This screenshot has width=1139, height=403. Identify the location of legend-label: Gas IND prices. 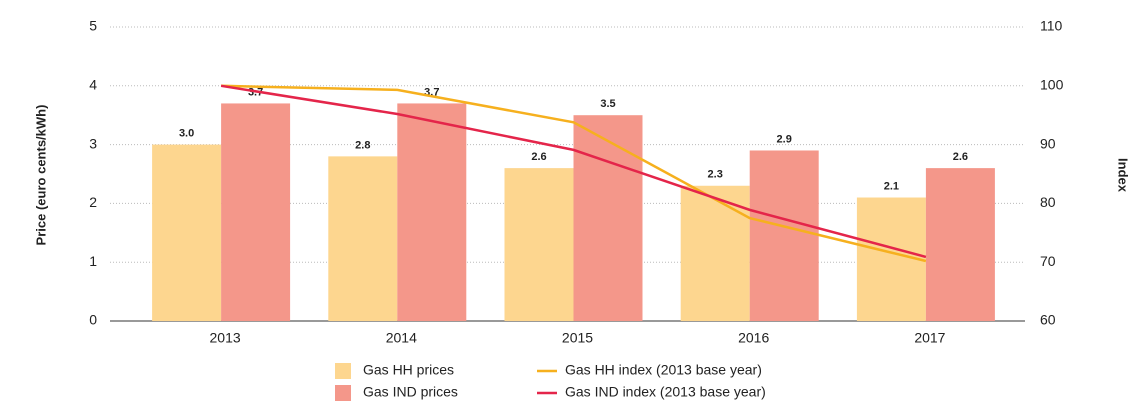
(410, 392).